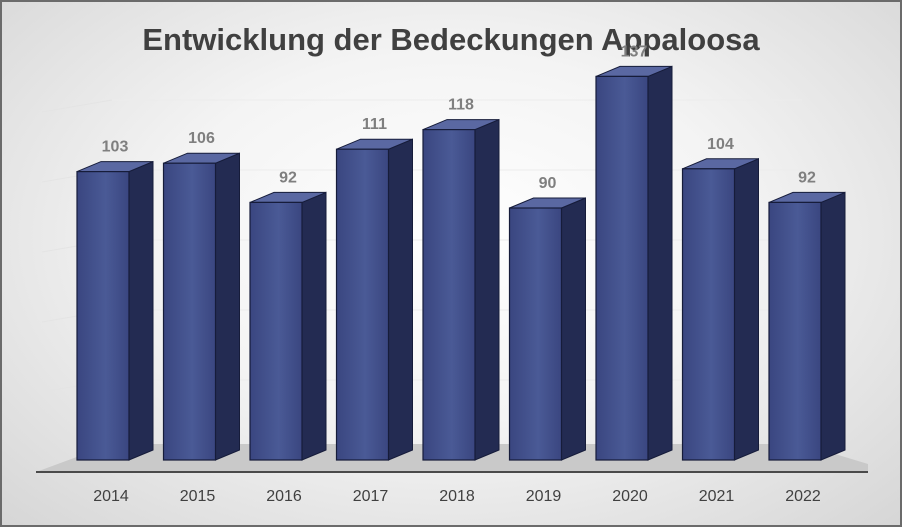 The image size is (902, 527). Describe the element at coordinates (288, 177) in the screenshot. I see `data-label-2016: 92` at that location.